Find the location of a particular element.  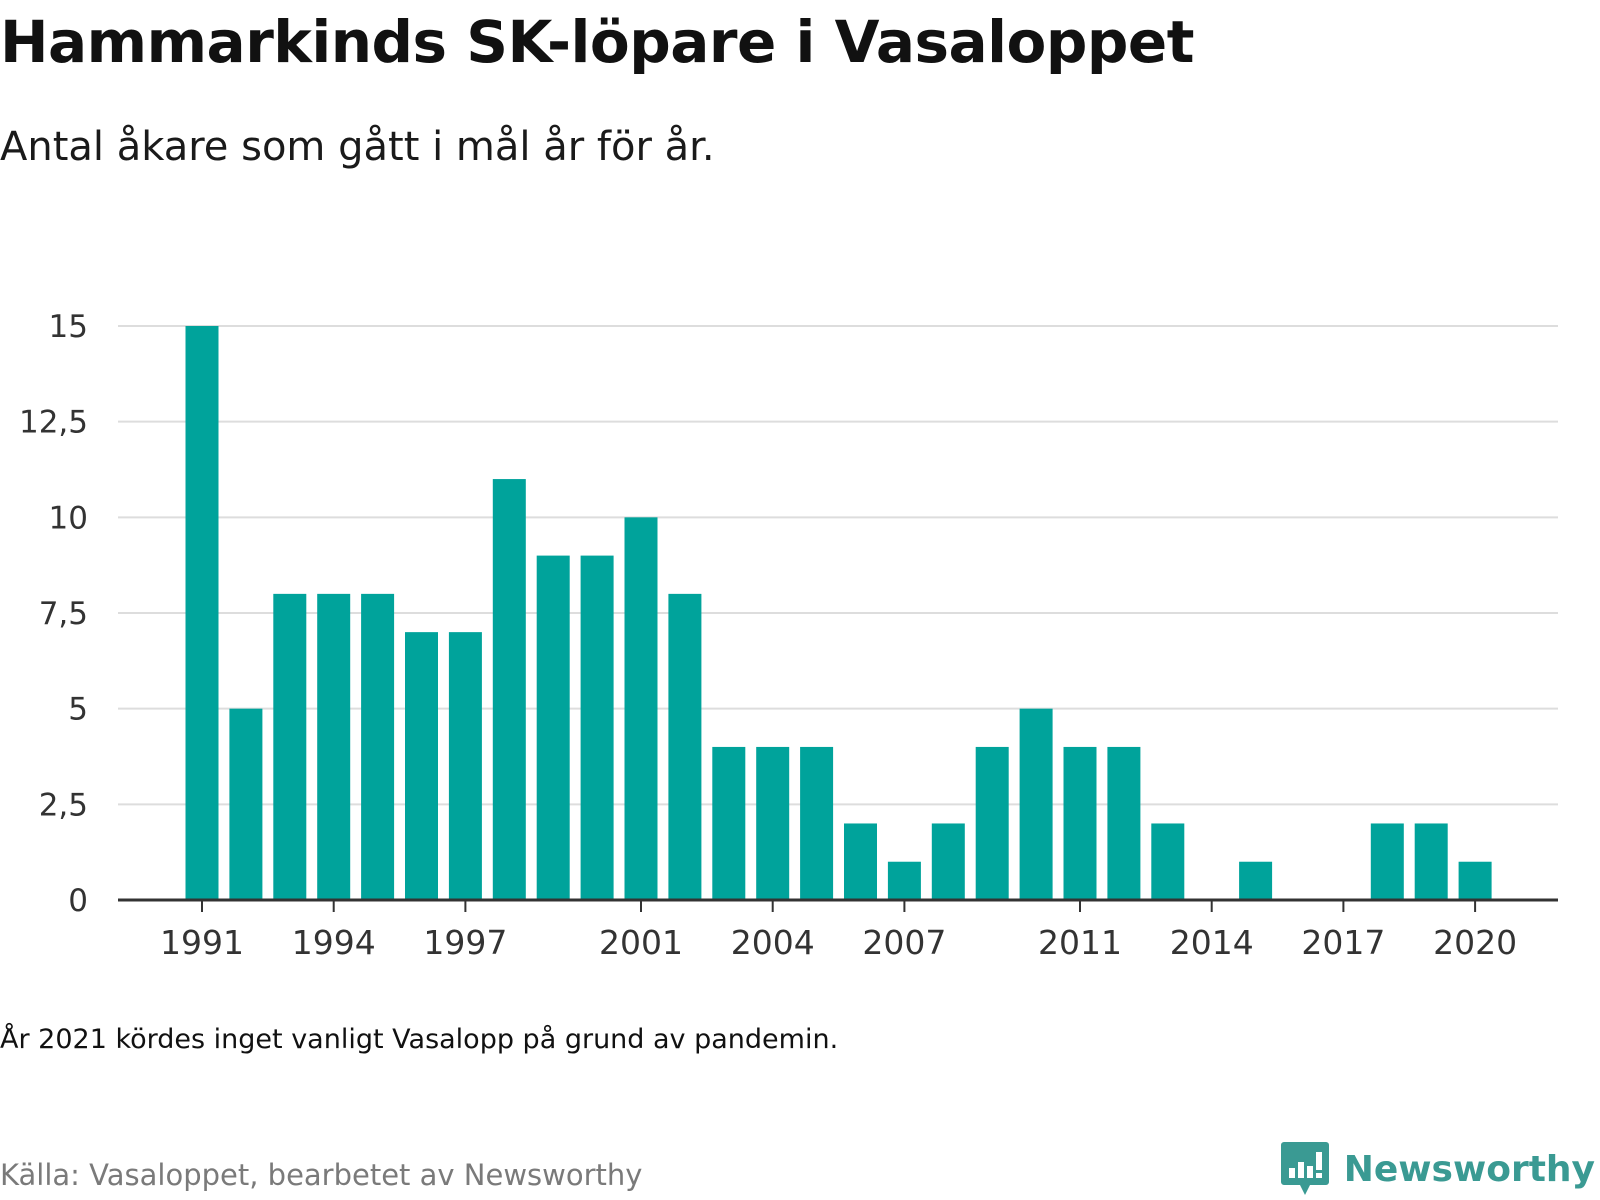

y-tick-label: 15 is located at coordinates (68, 327).